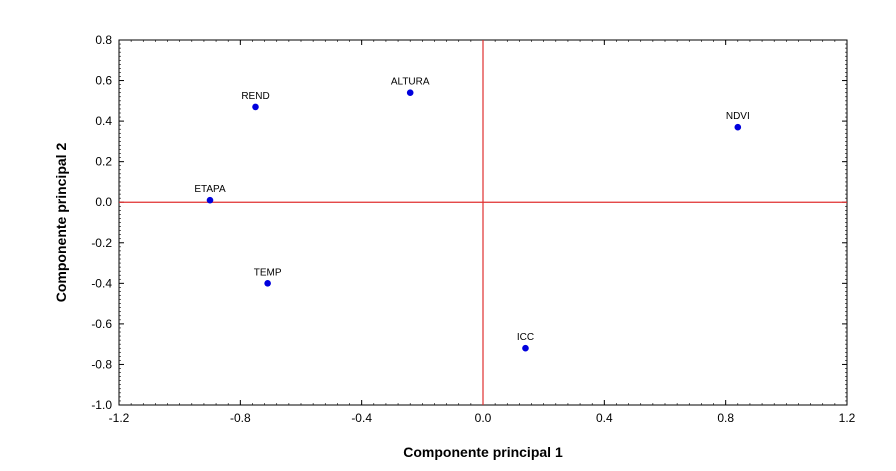 The image size is (896, 471). Describe the element at coordinates (101, 243) in the screenshot. I see `y-tick-label: -0.2` at that location.